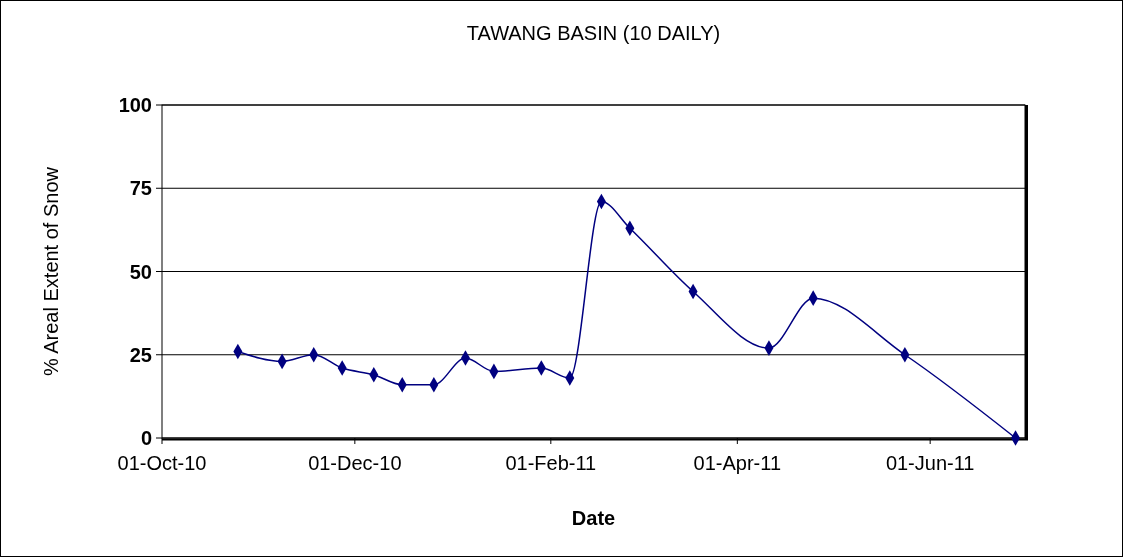  I want to click on y-axis-title: % Areal Extent of Snow, so click(51, 271).